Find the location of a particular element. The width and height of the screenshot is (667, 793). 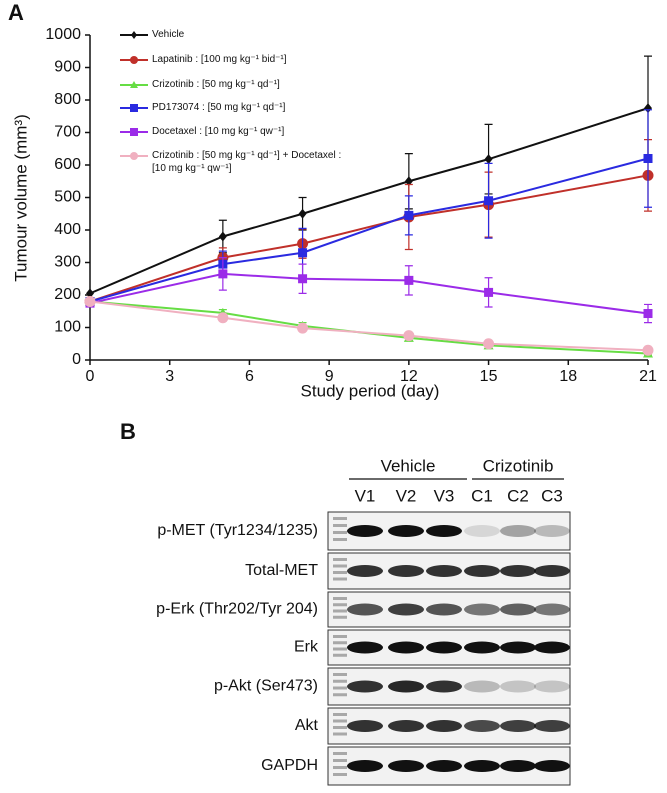

row-label: GAPDH is located at coordinates (289, 765).